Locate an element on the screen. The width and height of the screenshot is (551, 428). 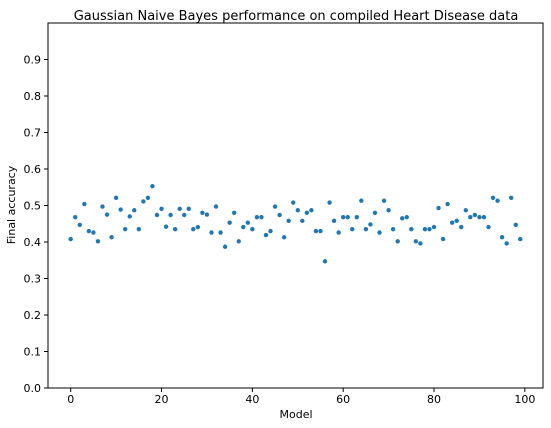
y-tick-label: 0.0 is located at coordinates (33, 388).